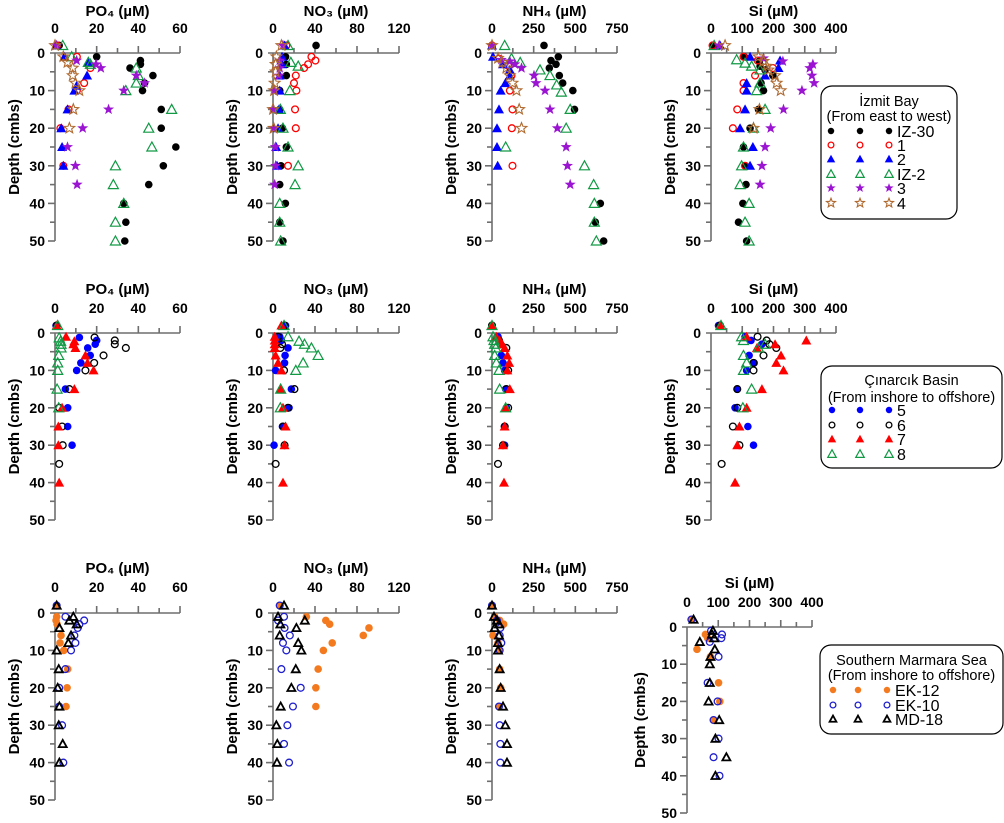 This screenshot has width=1004, height=823. Describe the element at coordinates (259, 613) in the screenshot. I see `y-tick-label: 0` at that location.